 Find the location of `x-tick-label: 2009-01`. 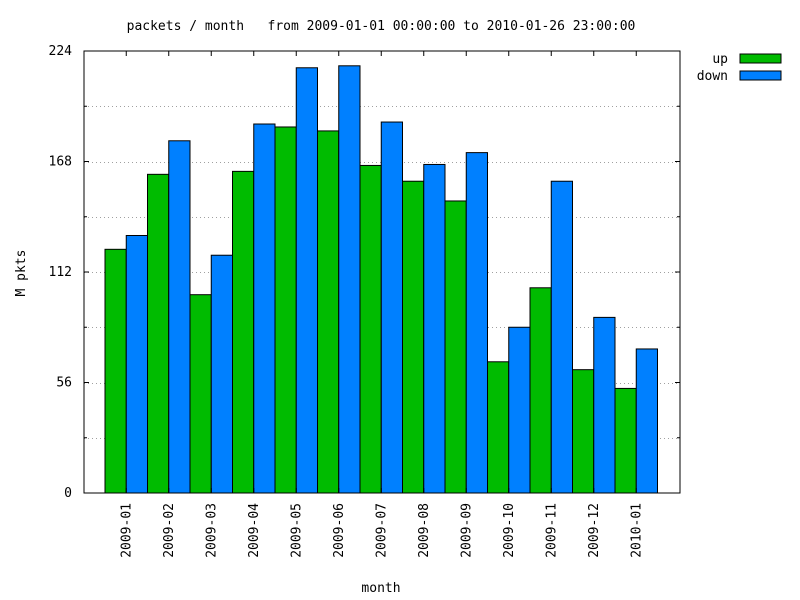

x-tick-label: 2009-01 is located at coordinates (126, 530).